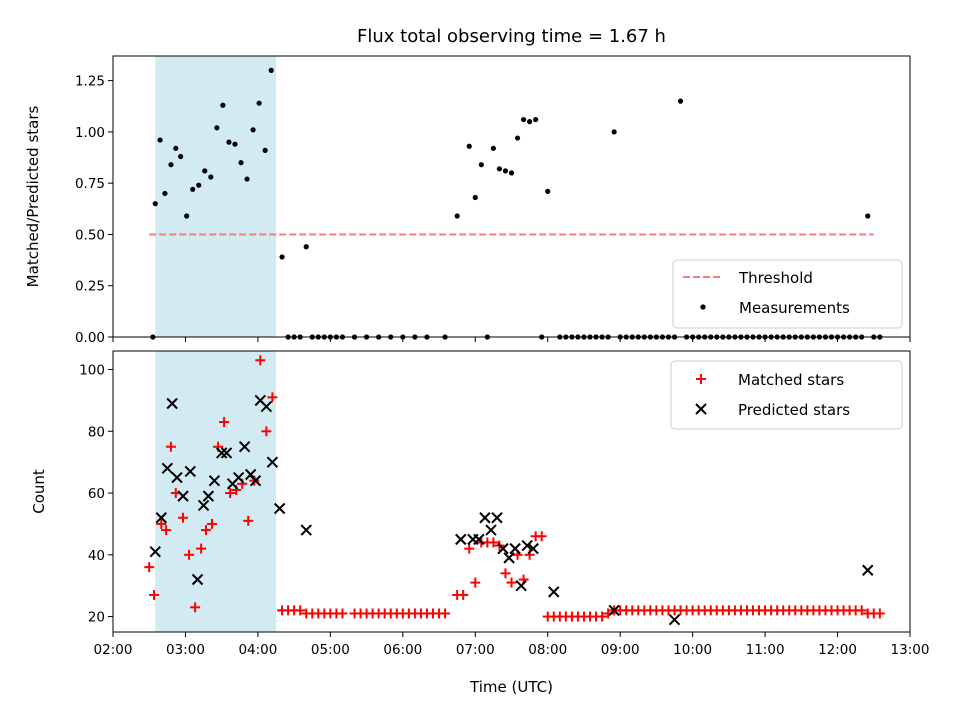 The image size is (960, 720). What do you see at coordinates (216, 491) in the screenshot?
I see `highlight-span-bottom` at bounding box center [216, 491].